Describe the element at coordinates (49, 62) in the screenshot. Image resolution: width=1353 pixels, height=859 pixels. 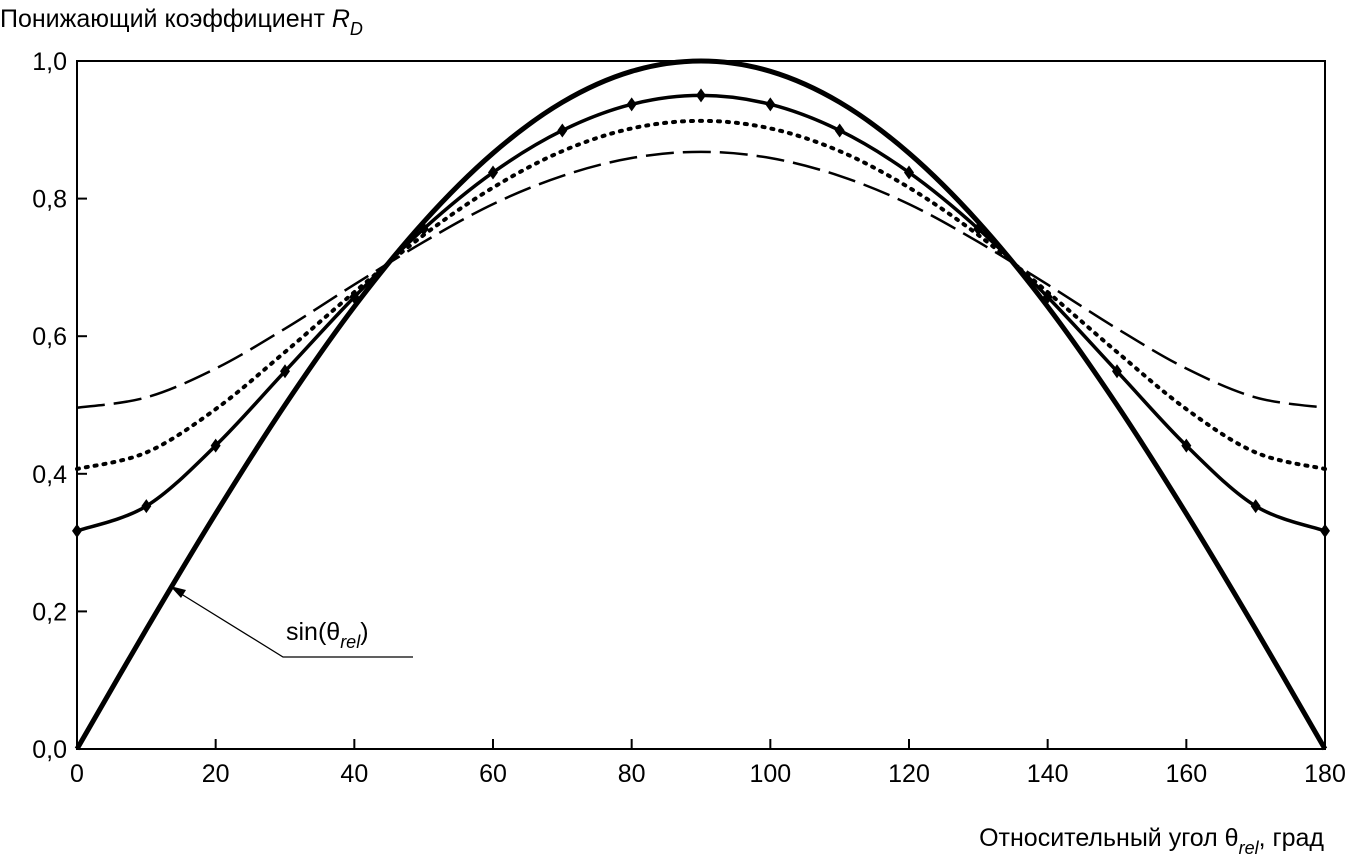
I see `y-tick-label: 1,0` at that location.